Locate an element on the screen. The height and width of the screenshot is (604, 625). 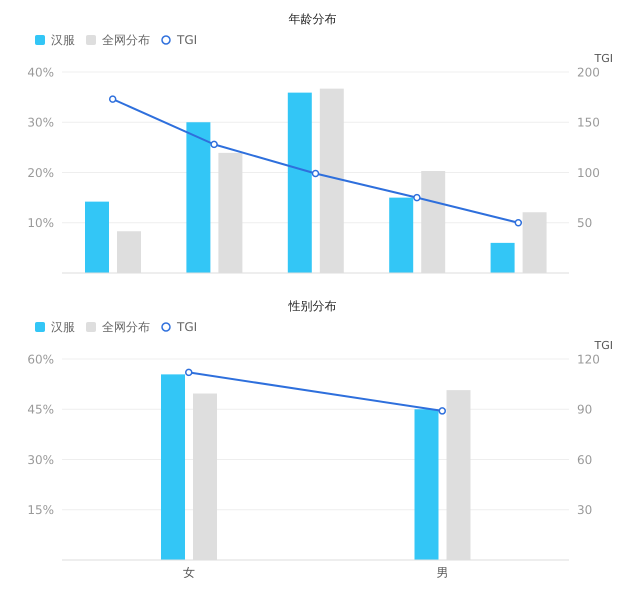
y-tick-label: 20% is located at coordinates (40, 173).